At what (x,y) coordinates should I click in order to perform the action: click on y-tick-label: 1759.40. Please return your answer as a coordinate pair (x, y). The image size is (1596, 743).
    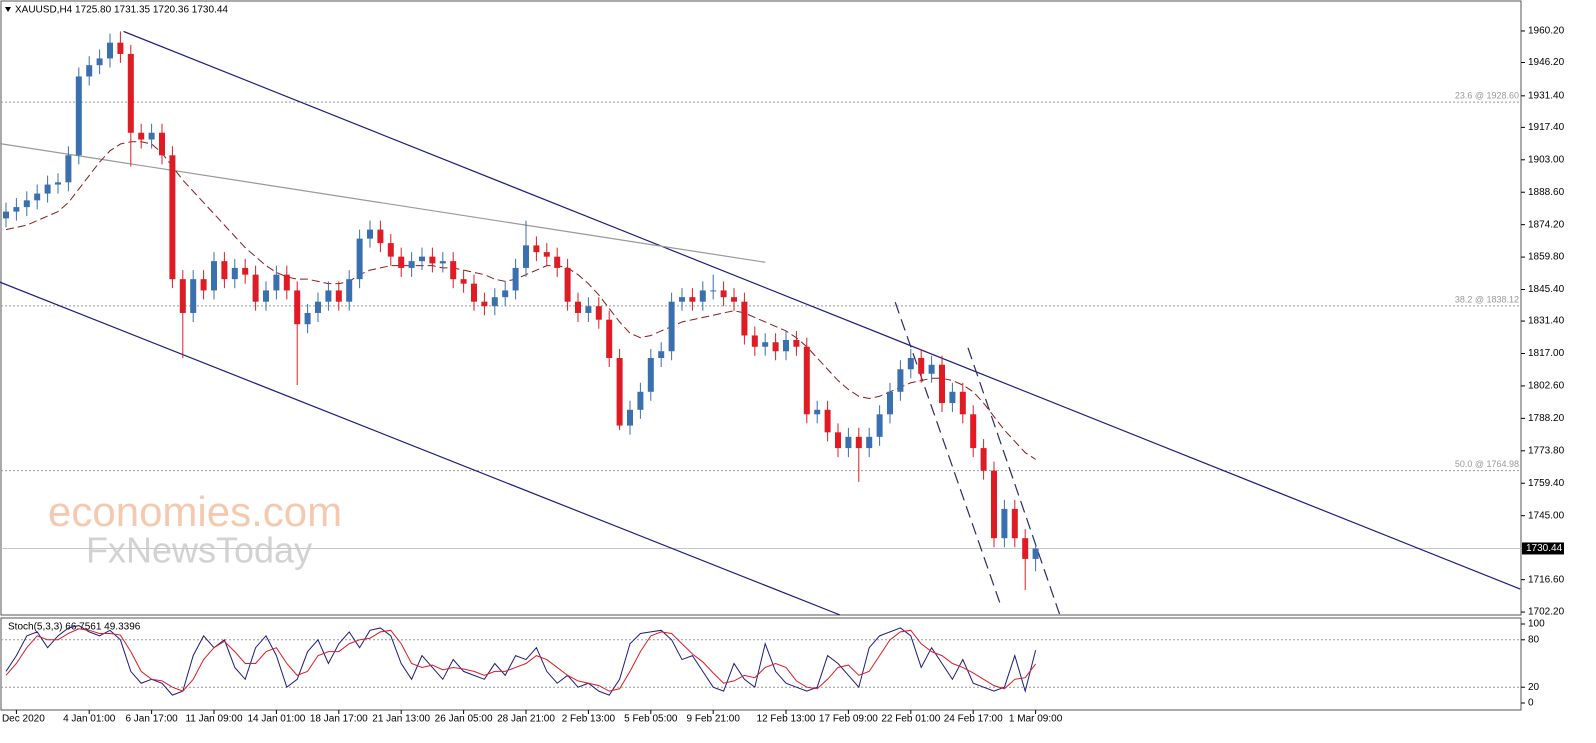
    Looking at the image, I should click on (1546, 483).